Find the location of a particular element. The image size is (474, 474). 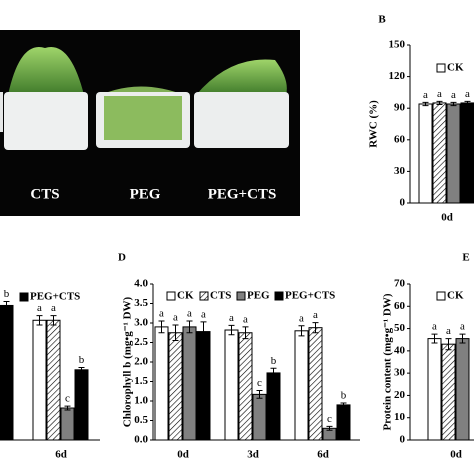

y-tick-label: 60 is located at coordinates (400, 306).